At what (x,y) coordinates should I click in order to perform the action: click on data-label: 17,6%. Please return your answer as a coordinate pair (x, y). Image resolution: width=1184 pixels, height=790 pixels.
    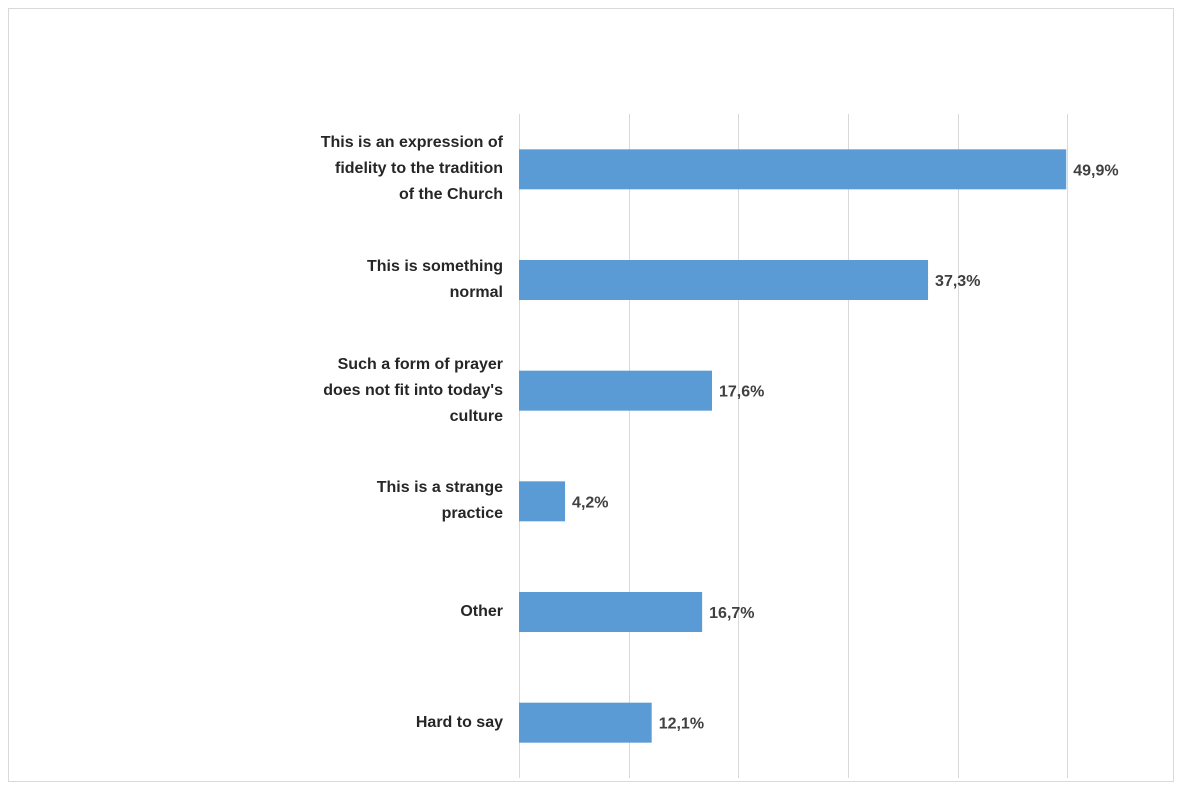
    Looking at the image, I should click on (741, 392).